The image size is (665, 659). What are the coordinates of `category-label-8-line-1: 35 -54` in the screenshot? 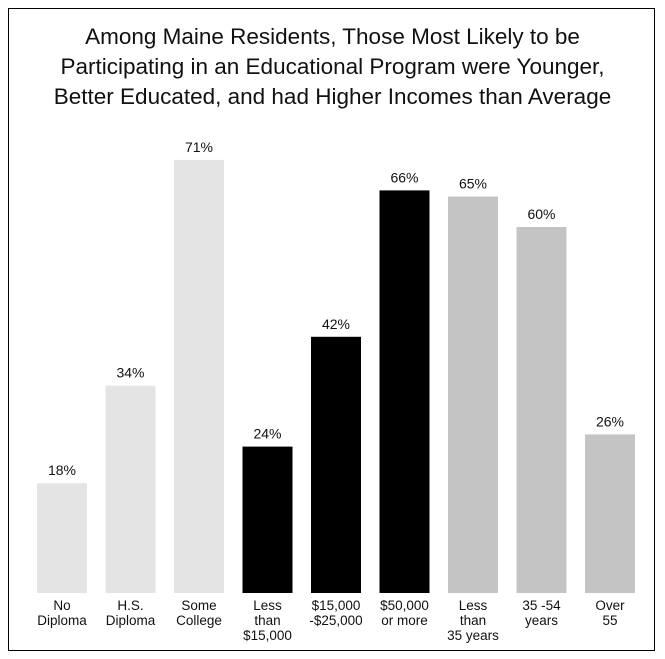 It's located at (541, 605).